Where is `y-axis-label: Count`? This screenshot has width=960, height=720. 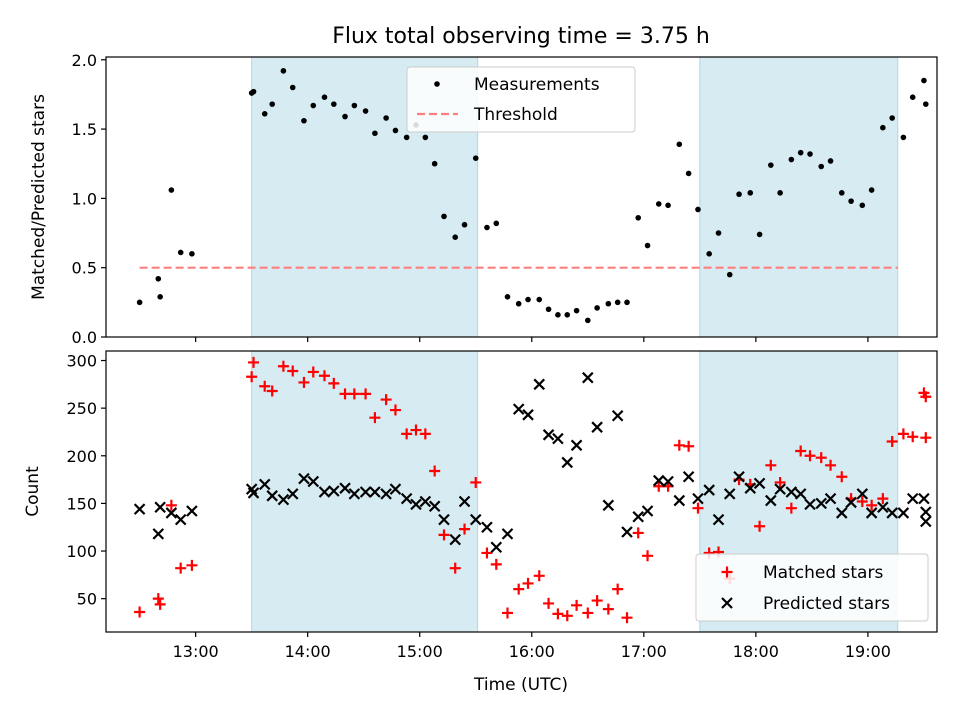 y-axis-label: Count is located at coordinates (33, 491).